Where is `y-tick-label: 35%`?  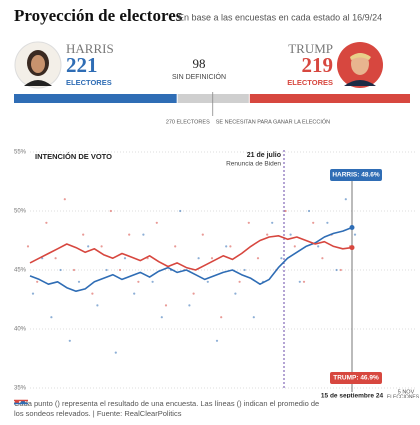
y-tick-label: 35% is located at coordinates (20, 389).